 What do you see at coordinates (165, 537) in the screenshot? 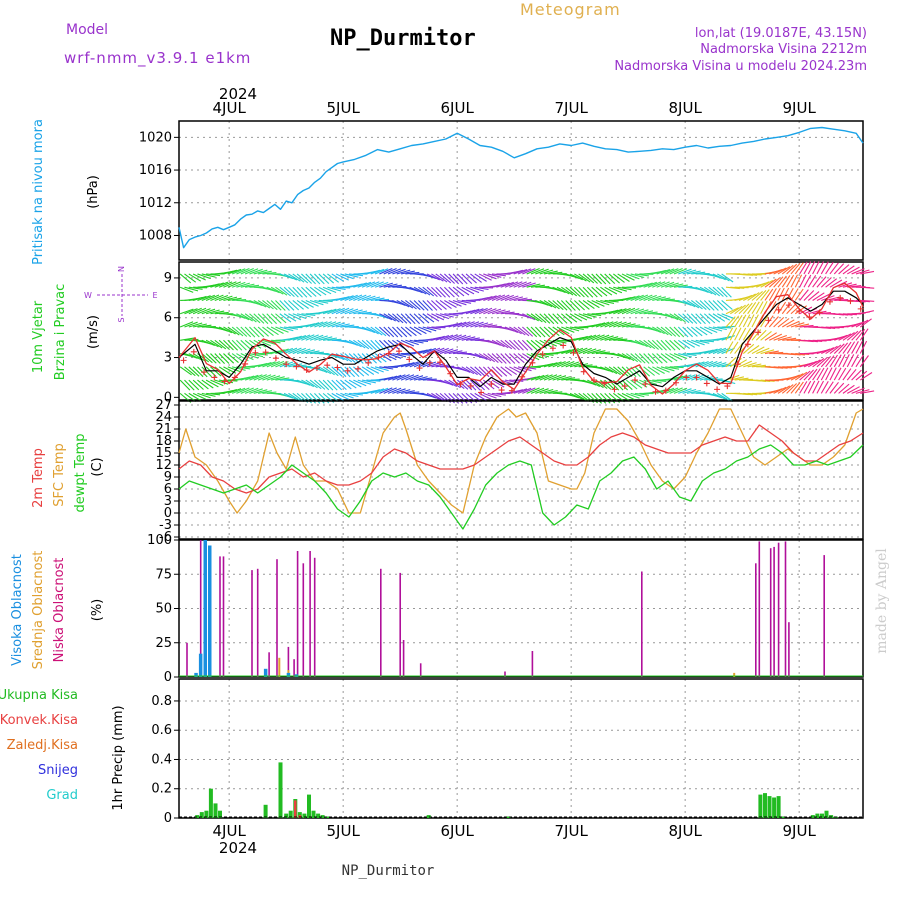
I see `y-tick-label: -6` at bounding box center [165, 537].